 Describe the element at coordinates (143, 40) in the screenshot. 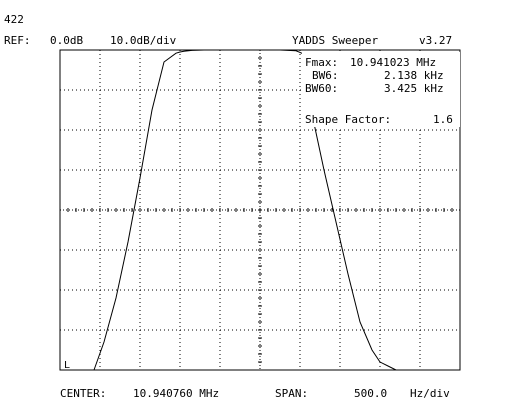

I see `scale-value: 10.0dB/div` at that location.